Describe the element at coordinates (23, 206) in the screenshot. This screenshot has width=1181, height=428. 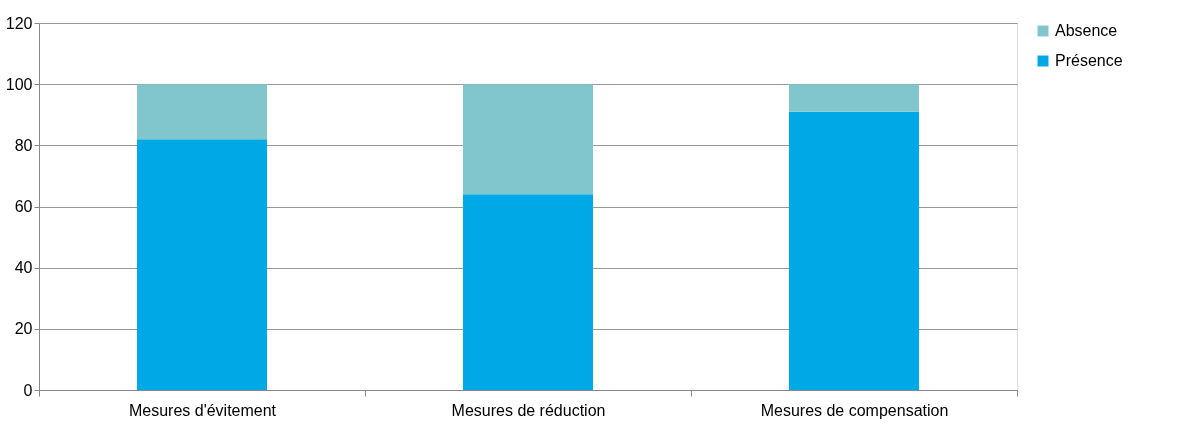
I see `y-tick-label: 60` at that location.